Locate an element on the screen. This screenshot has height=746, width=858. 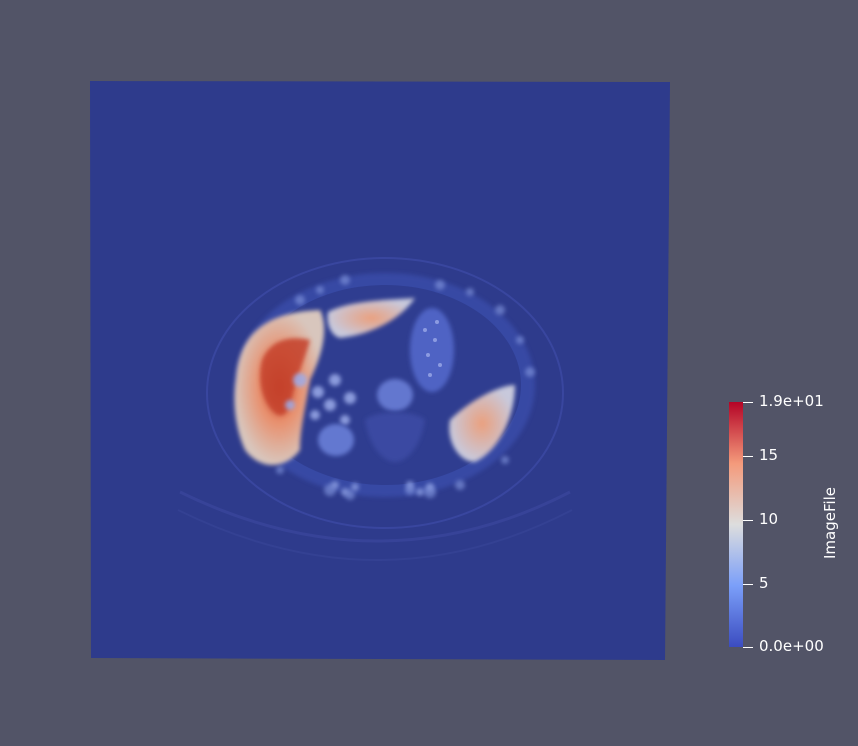
colorbar-label-10: 10 is located at coordinates (769, 519).